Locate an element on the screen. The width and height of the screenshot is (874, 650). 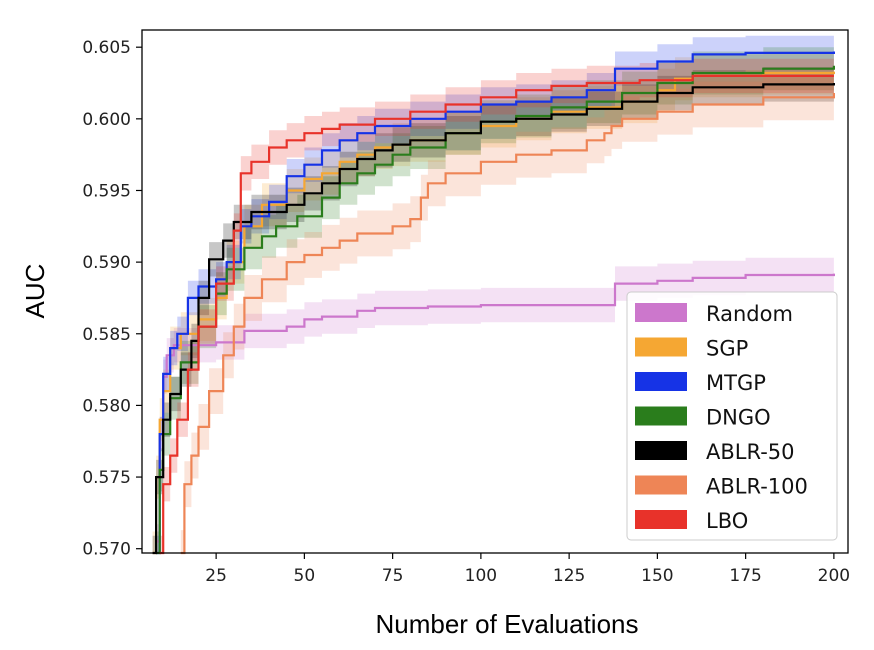
y-tick-label: 0.570 is located at coordinates (106, 550).